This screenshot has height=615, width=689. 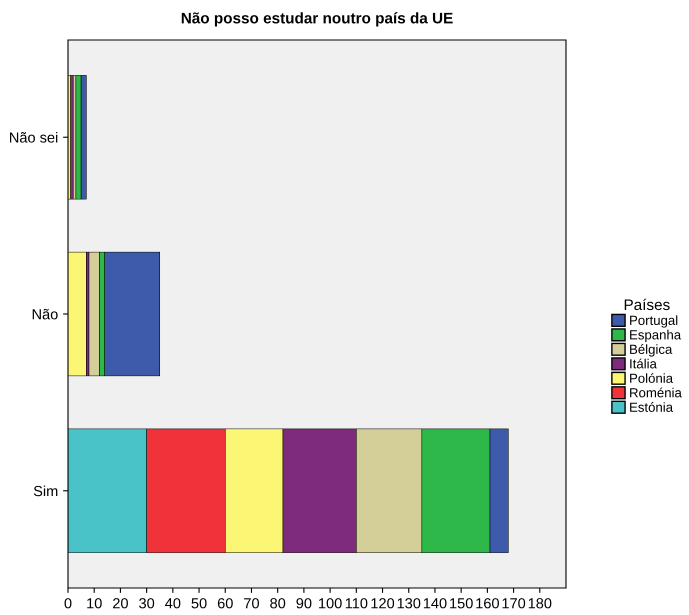 I want to click on x-tick-label: 140, so click(x=435, y=603).